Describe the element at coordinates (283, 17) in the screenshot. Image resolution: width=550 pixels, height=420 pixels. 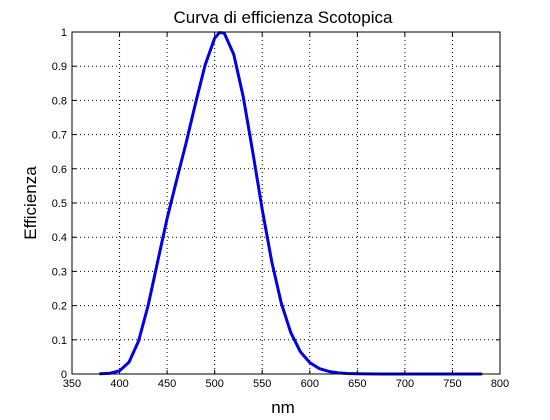
I see `chart-title: Curva di efficienza Scotopica` at that location.